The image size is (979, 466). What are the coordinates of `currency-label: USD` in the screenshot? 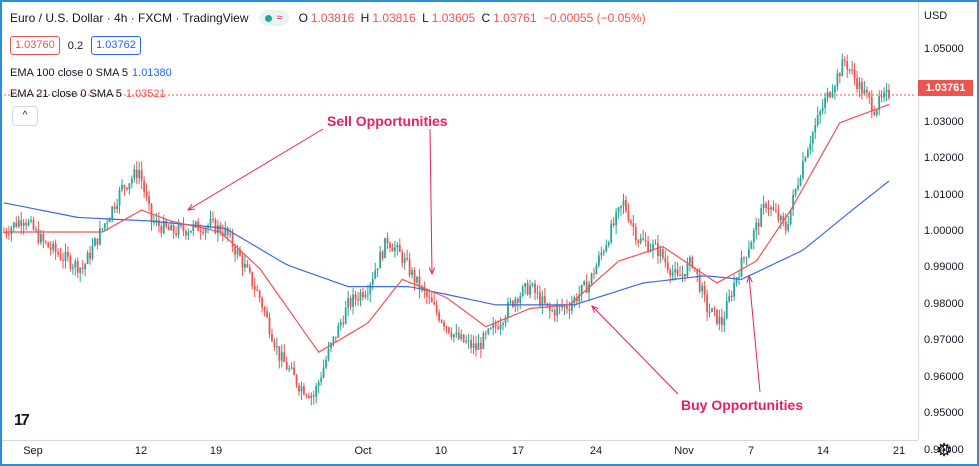 It's located at (936, 16).